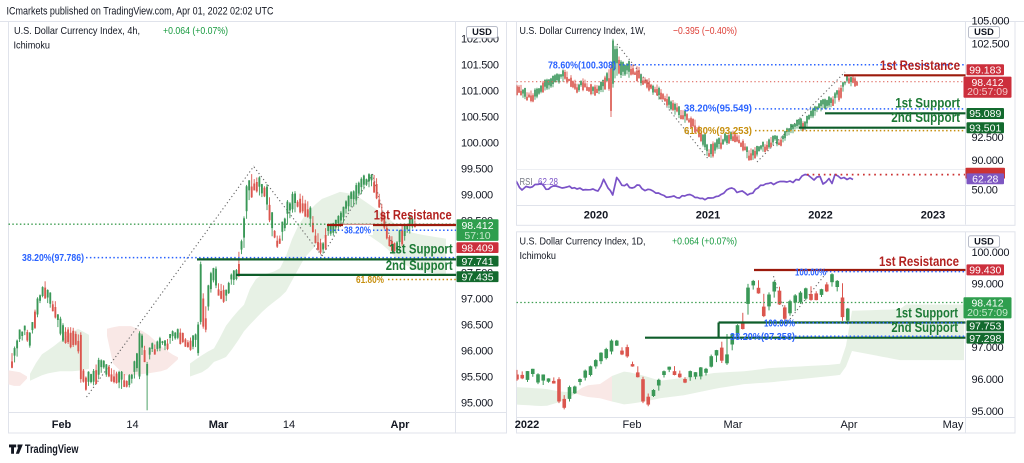 The width and height of the screenshot is (1024, 463). I want to click on svg-text:U.S. Dollar Currency Index, 1D: U.S. Dollar Currency Index, 1D,, so click(583, 242).